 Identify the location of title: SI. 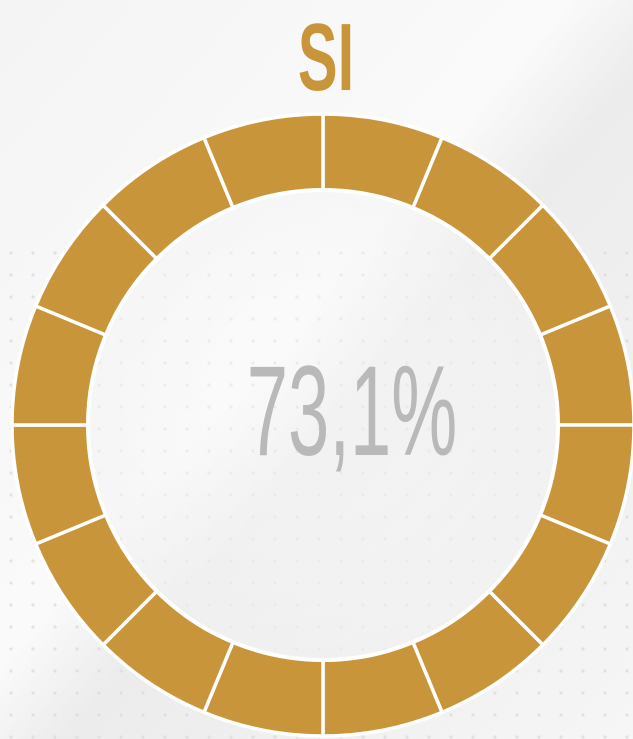
(326, 56).